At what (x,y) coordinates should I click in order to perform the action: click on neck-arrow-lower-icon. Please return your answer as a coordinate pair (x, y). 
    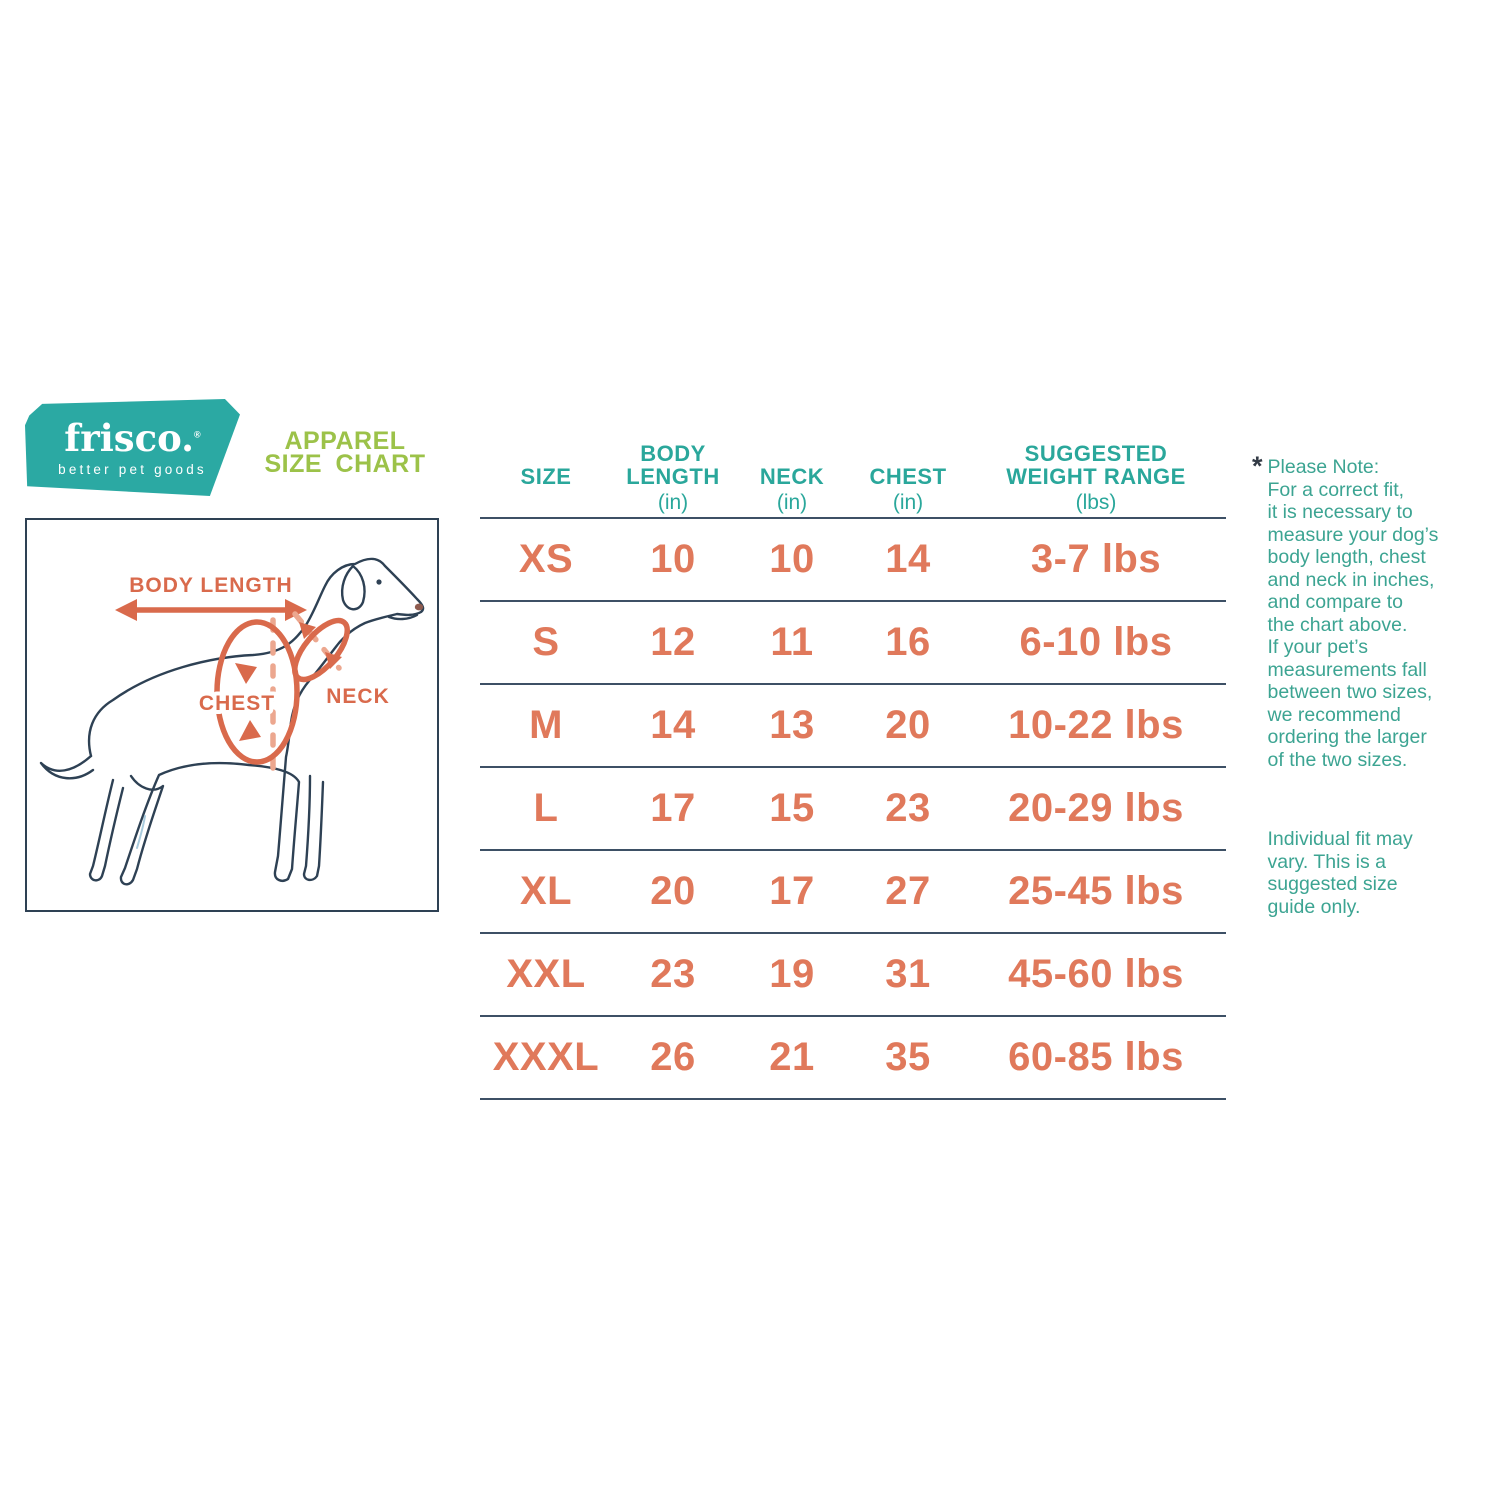
    Looking at the image, I should click on (333, 660).